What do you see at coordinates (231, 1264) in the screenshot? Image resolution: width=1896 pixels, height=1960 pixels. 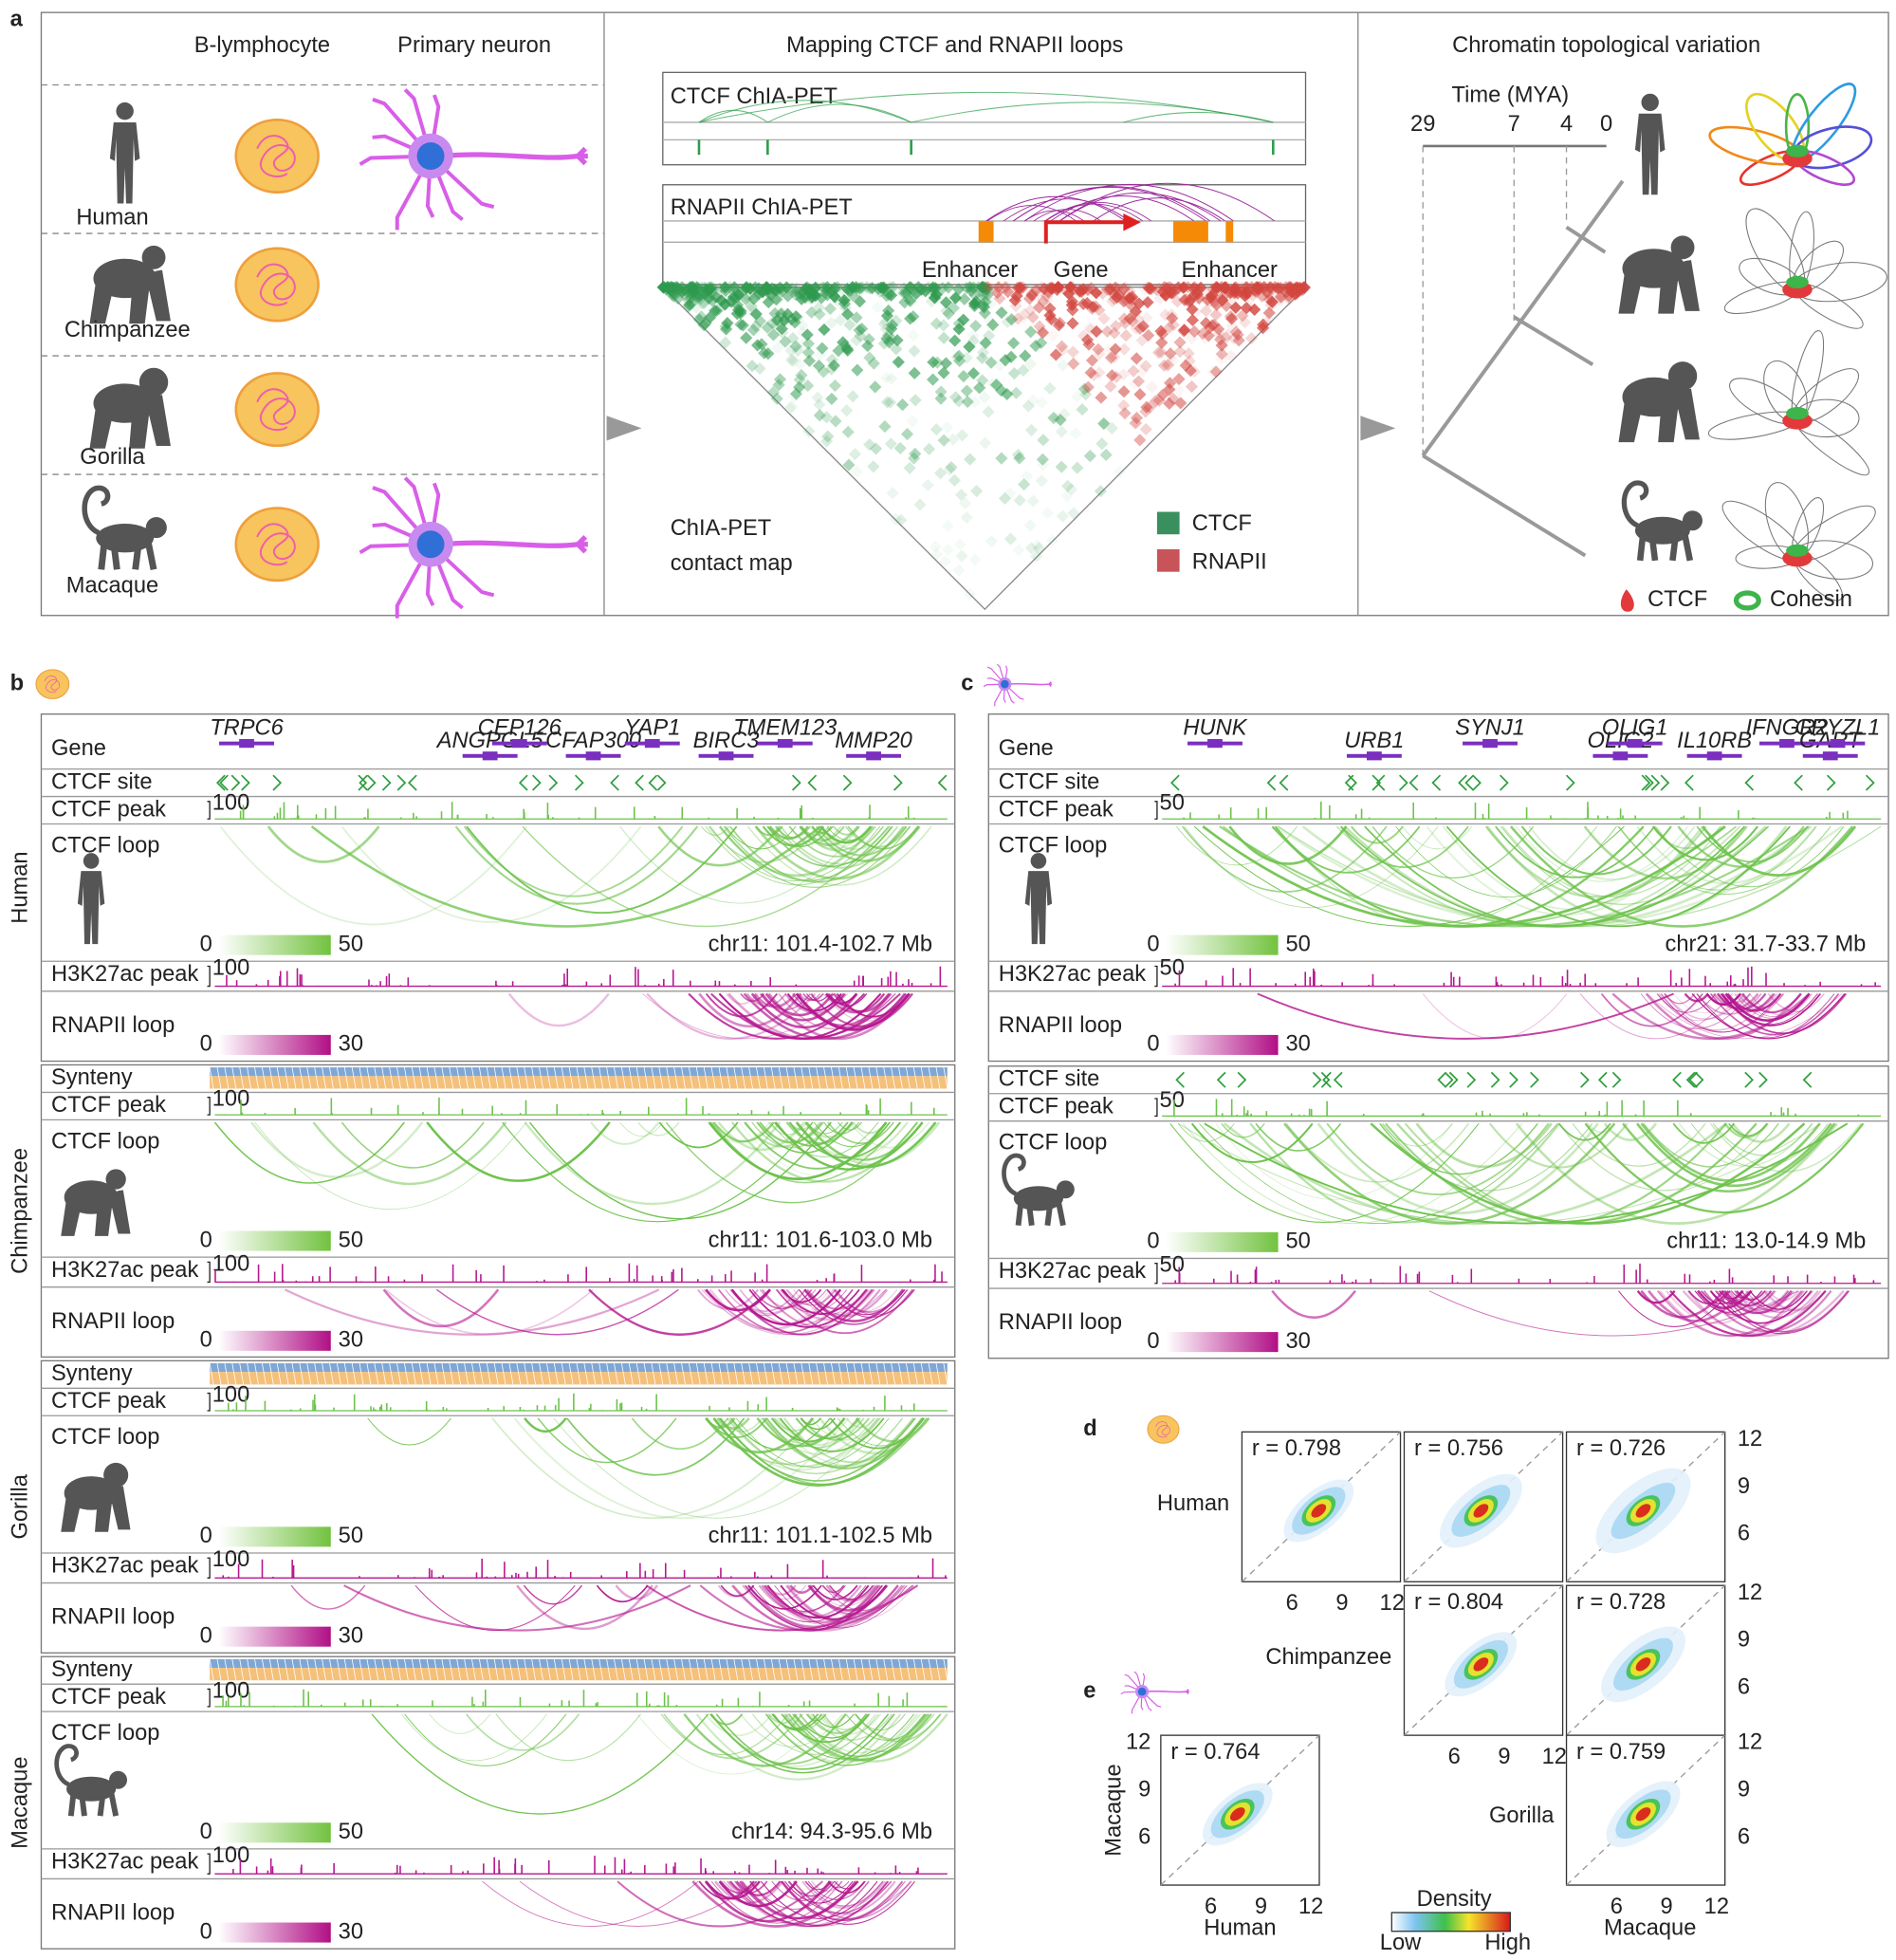 I see `peak-max: 100` at bounding box center [231, 1264].